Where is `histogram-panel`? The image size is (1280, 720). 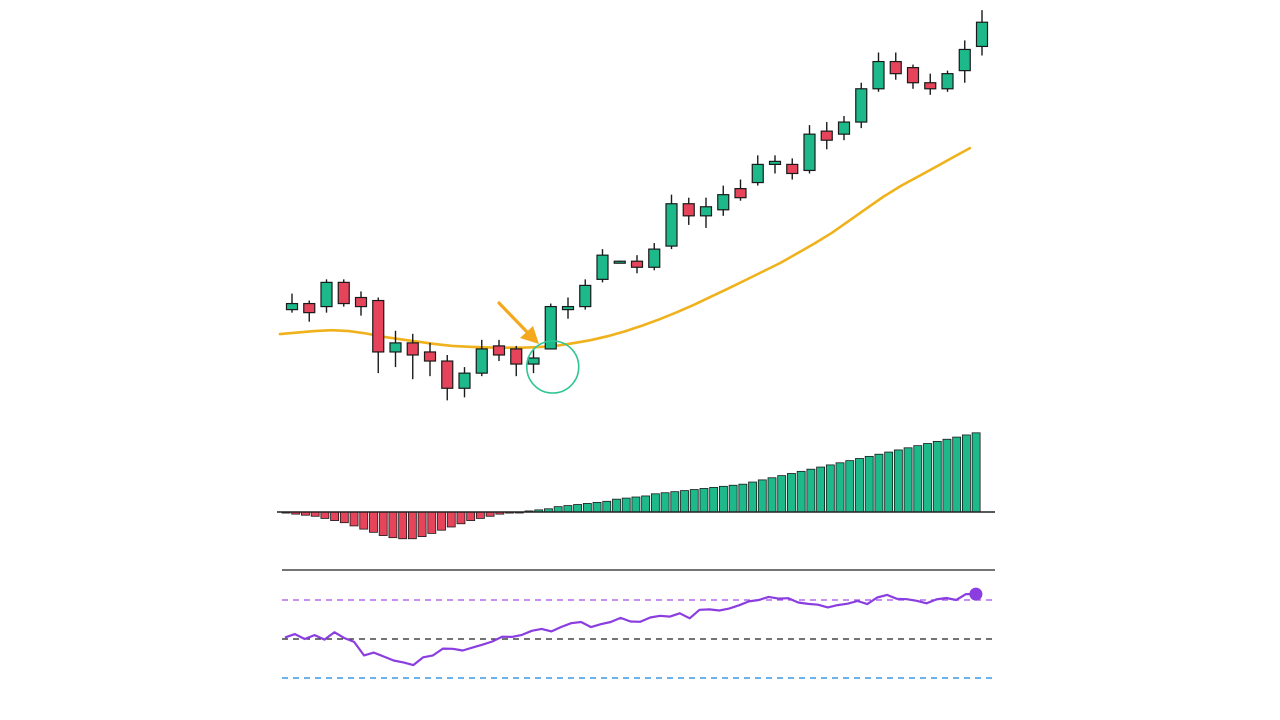 histogram-panel is located at coordinates (636, 486).